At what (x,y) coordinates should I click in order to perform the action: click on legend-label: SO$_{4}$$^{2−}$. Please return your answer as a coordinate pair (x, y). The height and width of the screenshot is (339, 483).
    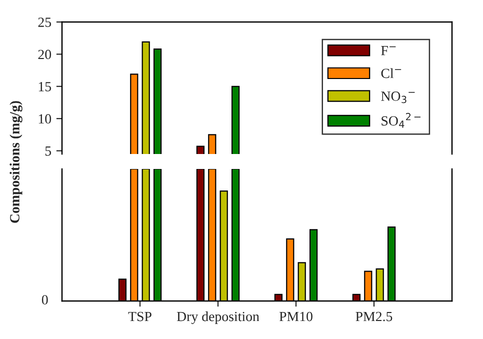
    Looking at the image, I should click on (401, 120).